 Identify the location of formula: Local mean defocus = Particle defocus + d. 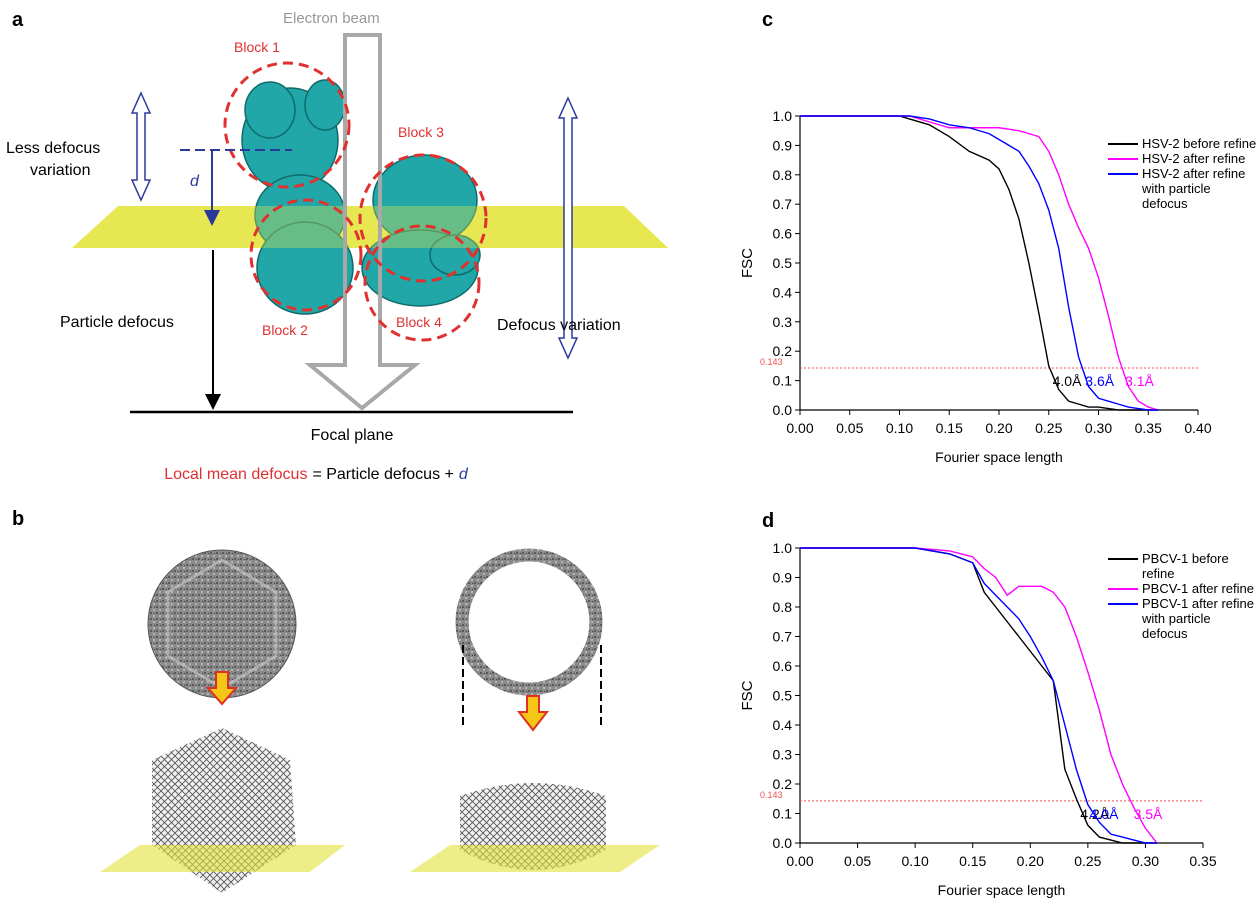
(316, 474).